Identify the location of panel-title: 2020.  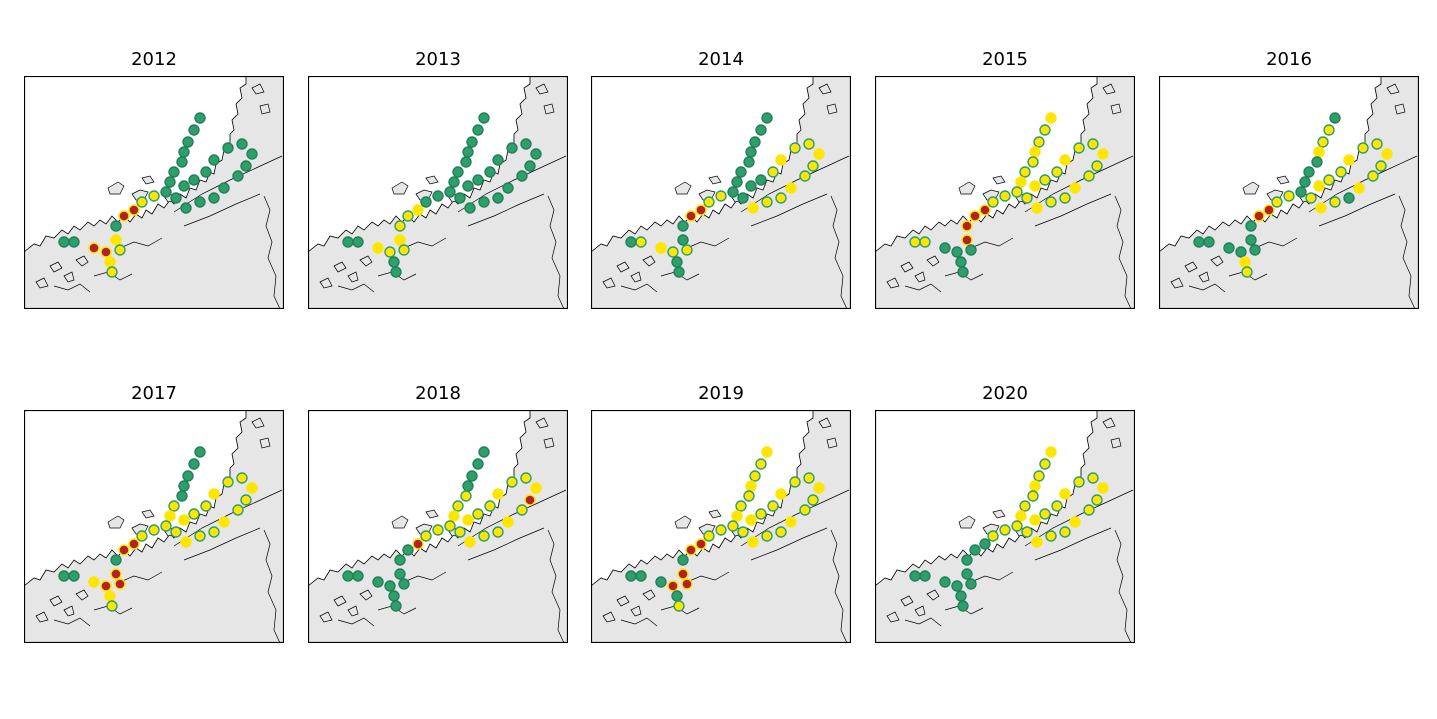
(1005, 393).